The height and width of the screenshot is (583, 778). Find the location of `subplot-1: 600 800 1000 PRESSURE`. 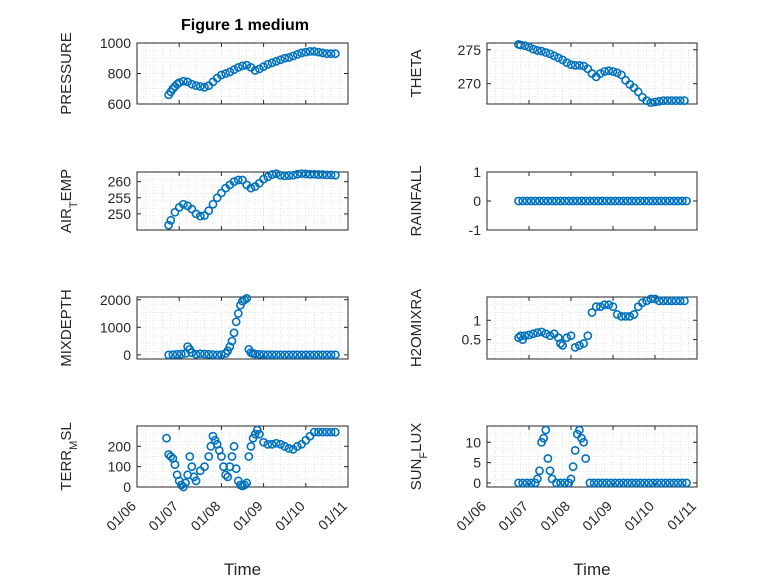

subplot-1: 600 800 1000 PRESSURE is located at coordinates (203, 73).